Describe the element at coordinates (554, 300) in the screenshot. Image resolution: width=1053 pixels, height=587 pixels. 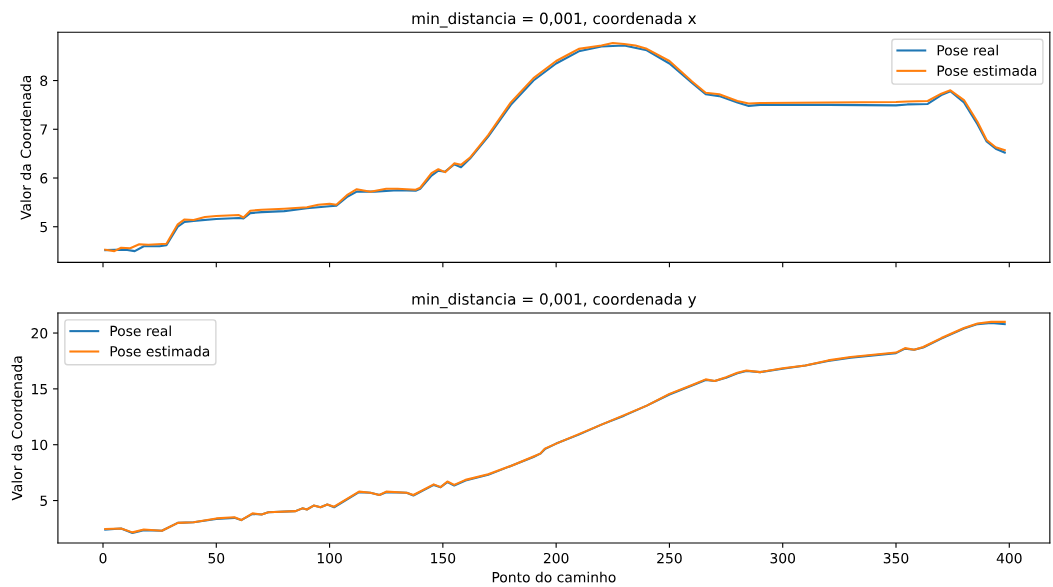
I see `chart-title: min_distancia = 0,001, coordenada y` at that location.